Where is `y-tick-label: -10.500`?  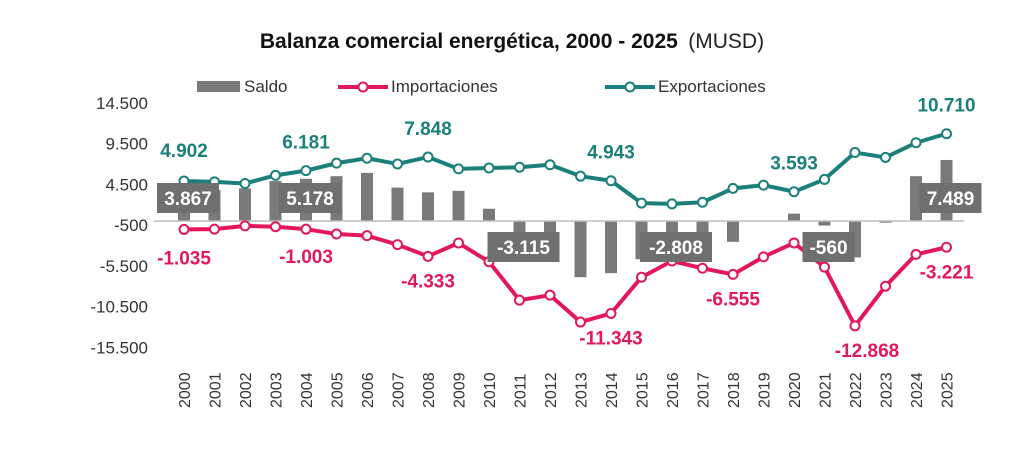 y-tick-label: -10.500 is located at coordinates (119, 307).